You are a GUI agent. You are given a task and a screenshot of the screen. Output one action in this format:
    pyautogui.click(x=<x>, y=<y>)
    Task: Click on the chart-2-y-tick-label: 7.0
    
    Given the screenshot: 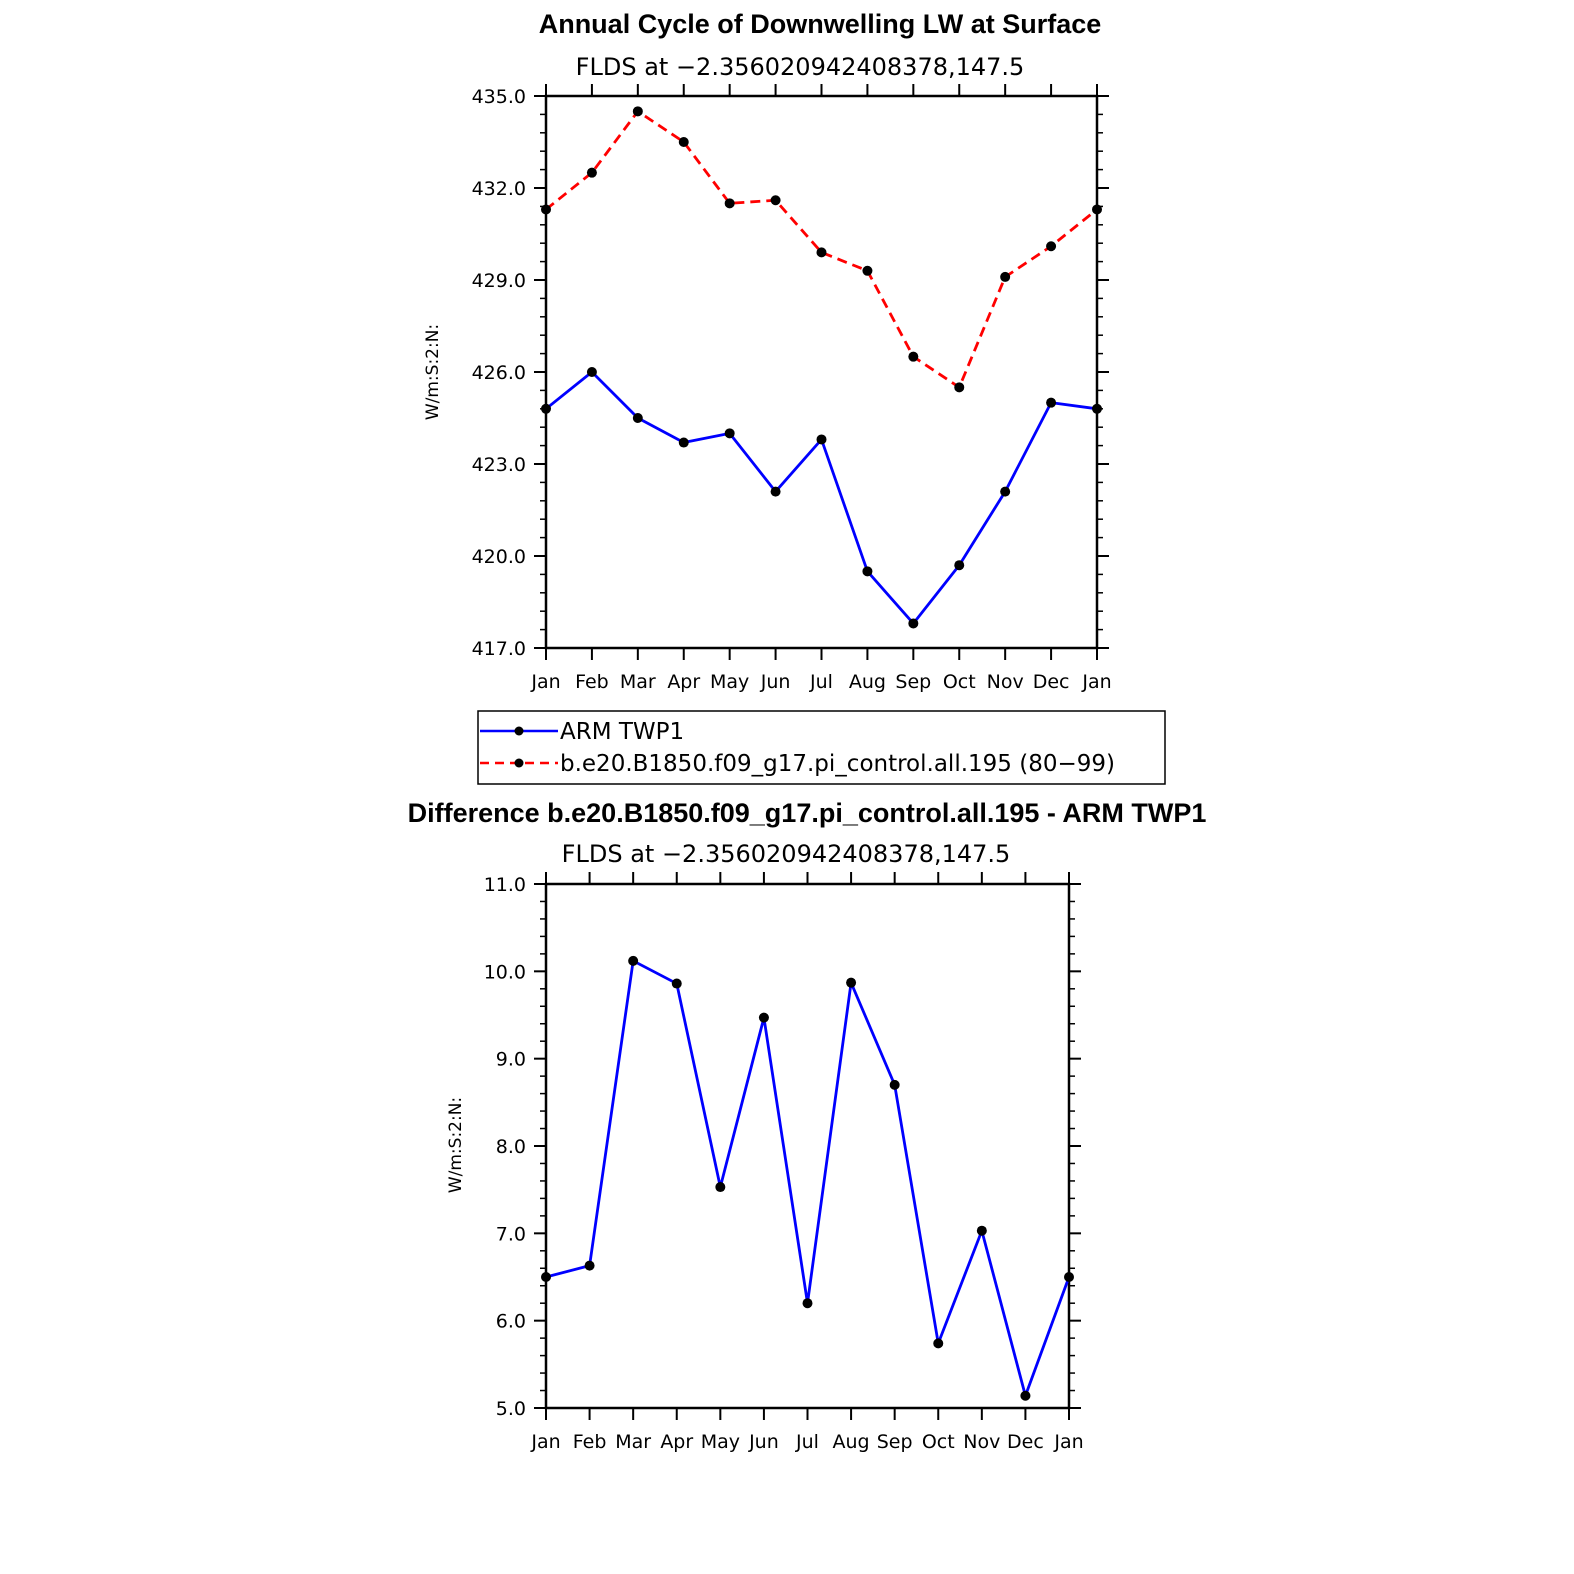 What is the action you would take?
    pyautogui.click(x=511, y=1234)
    